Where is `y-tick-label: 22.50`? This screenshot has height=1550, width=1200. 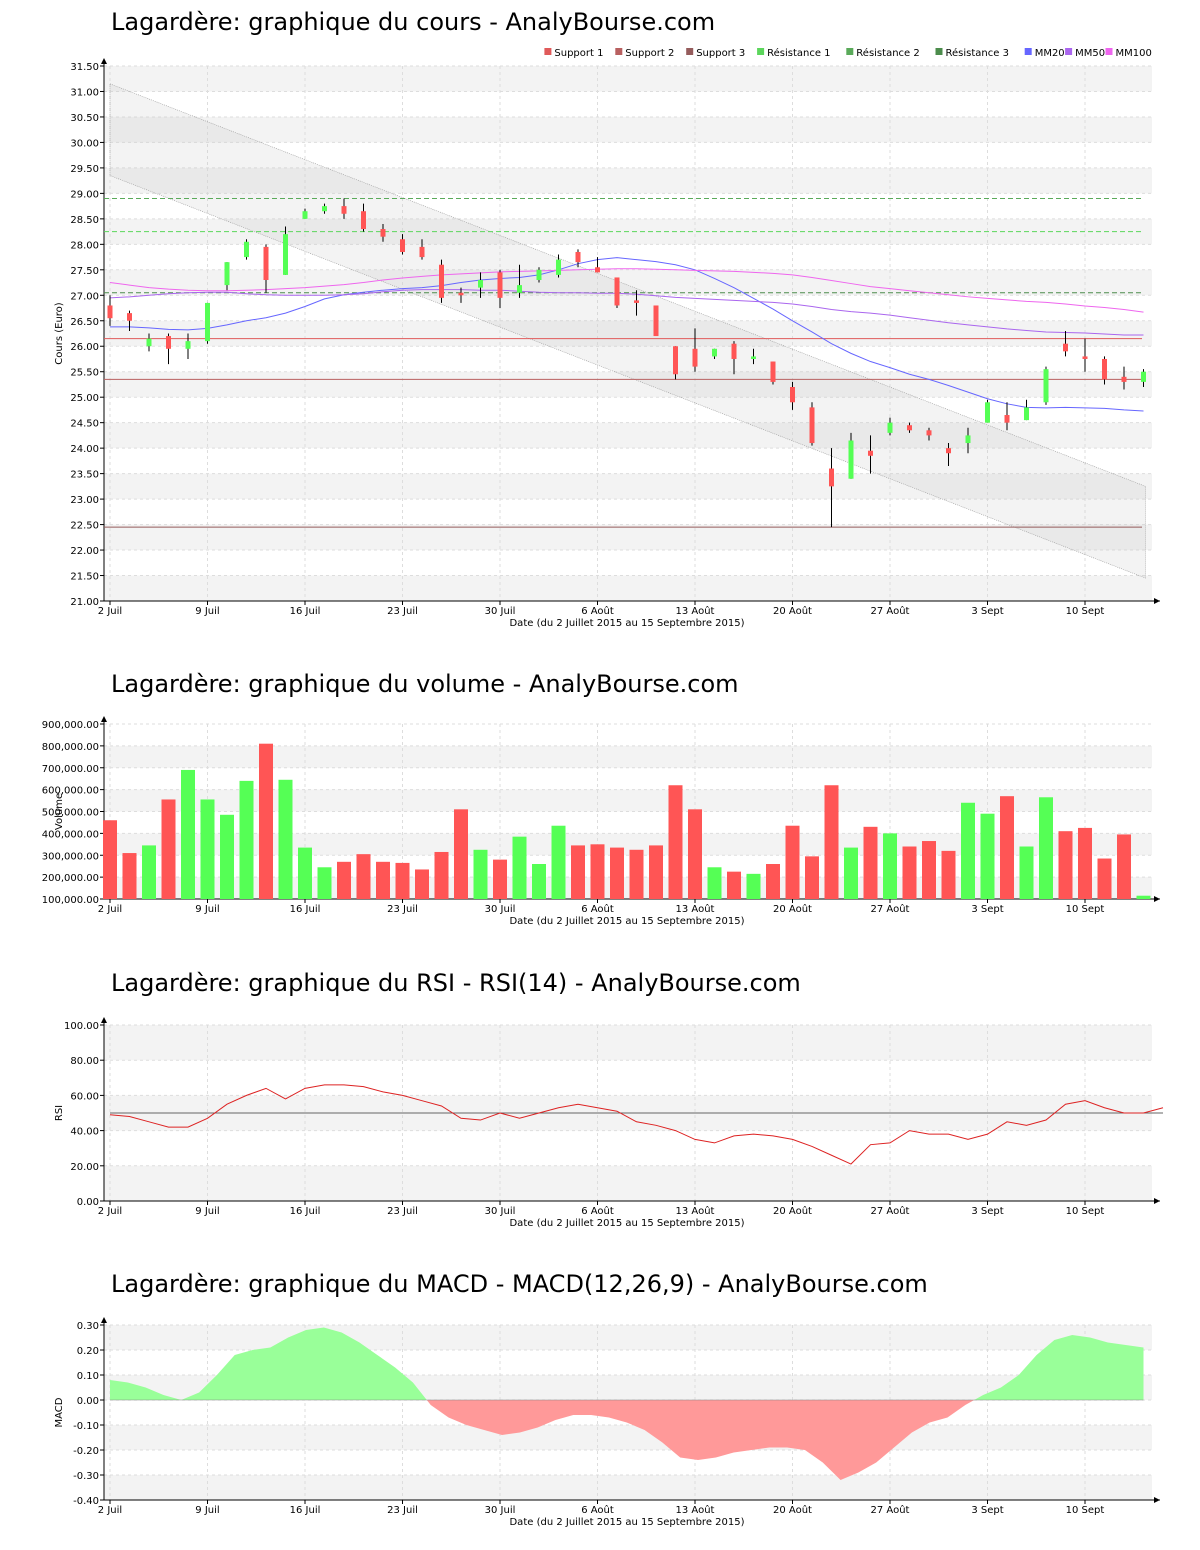
y-tick-label: 22.50 is located at coordinates (84, 526).